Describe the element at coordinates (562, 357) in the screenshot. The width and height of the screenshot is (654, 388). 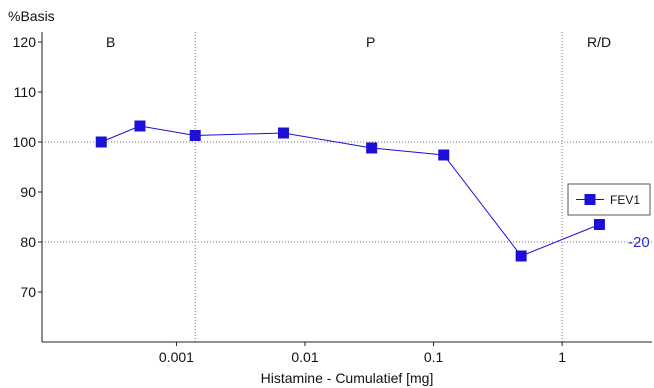
I see `x-tick-label: 1` at that location.